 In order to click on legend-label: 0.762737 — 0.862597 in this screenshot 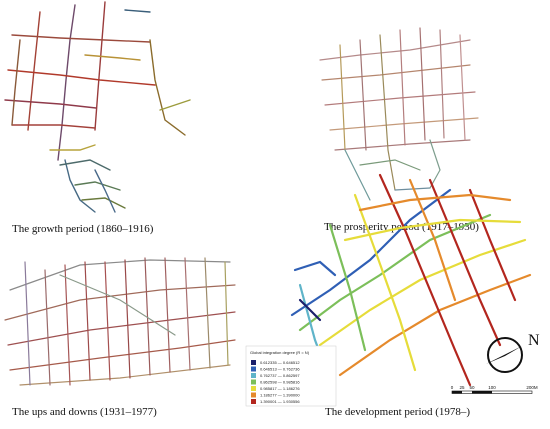, I will do `click(280, 375)`.